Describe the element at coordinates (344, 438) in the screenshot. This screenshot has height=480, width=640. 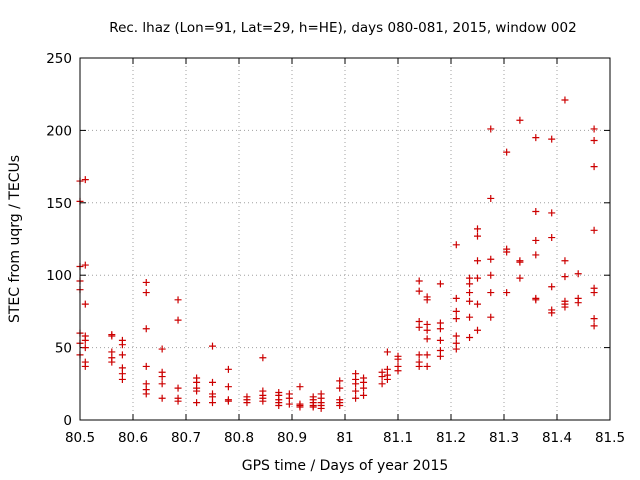
I see `x-tick-label: 81` at that location.